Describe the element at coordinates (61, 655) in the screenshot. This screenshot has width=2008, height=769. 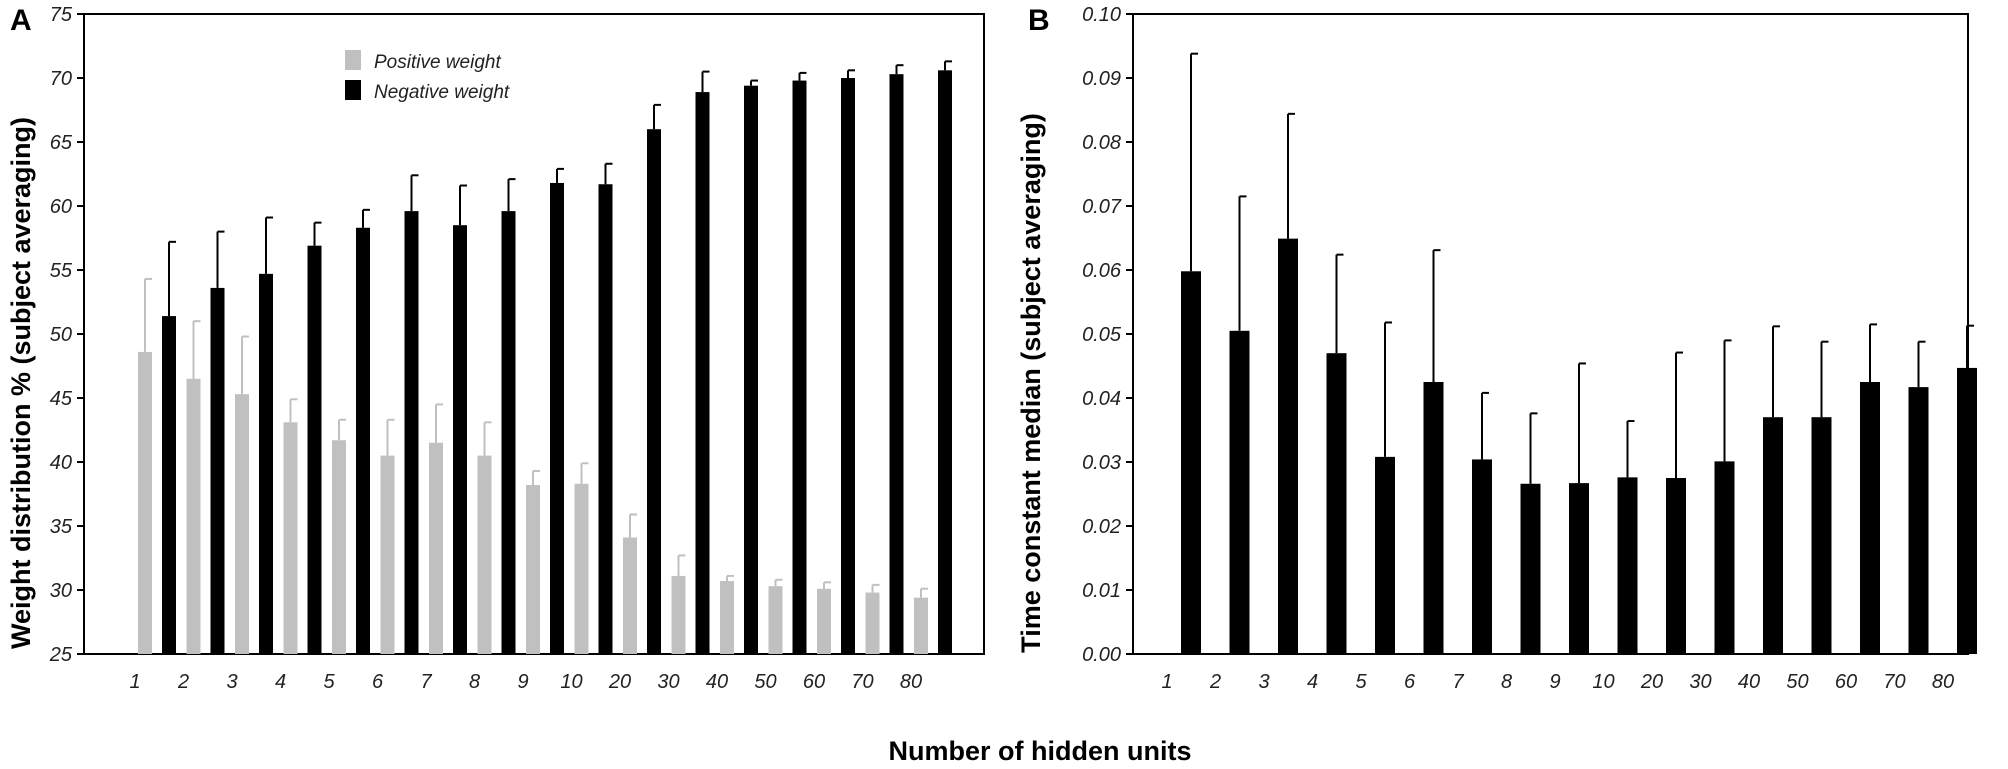
I see `y-tick-label: 25` at that location.